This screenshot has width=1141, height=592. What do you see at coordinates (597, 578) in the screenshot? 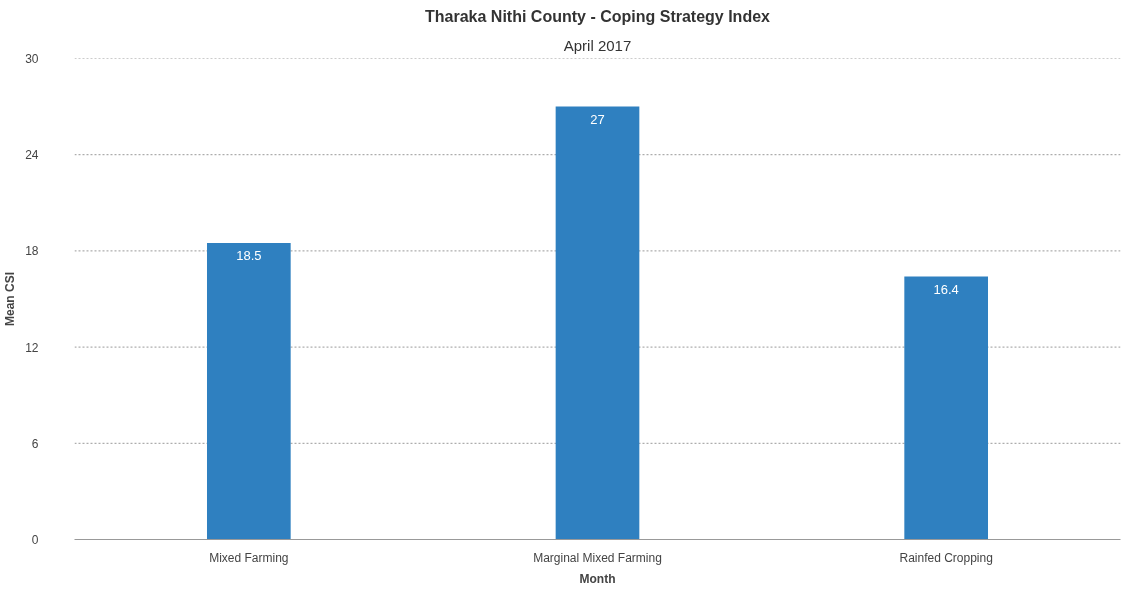
I see `x-axis-title: Month` at bounding box center [597, 578].